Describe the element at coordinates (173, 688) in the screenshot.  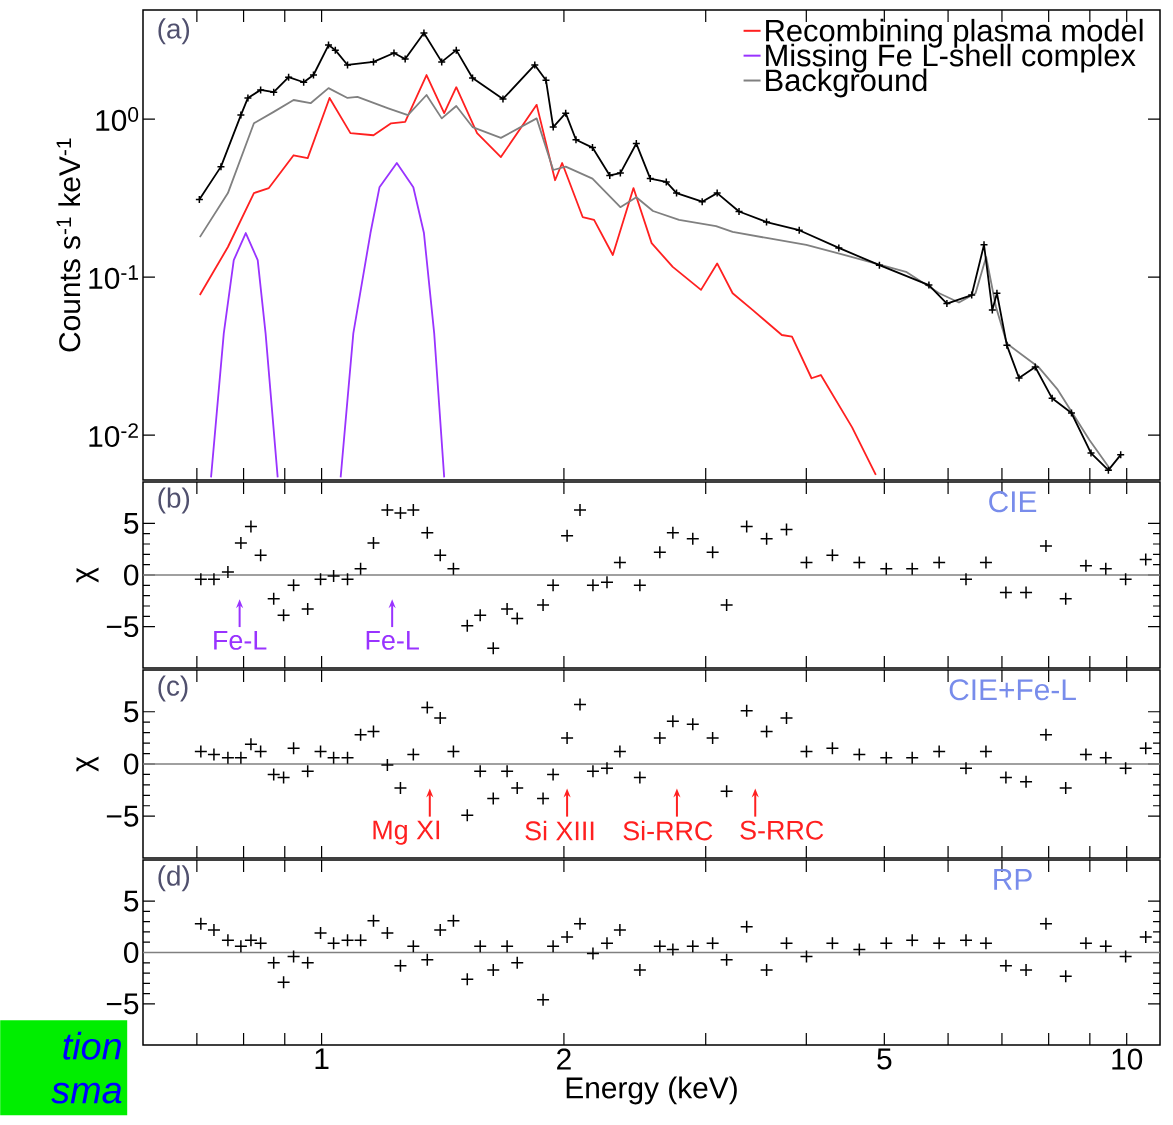
I see `annotation: (c)` at that location.